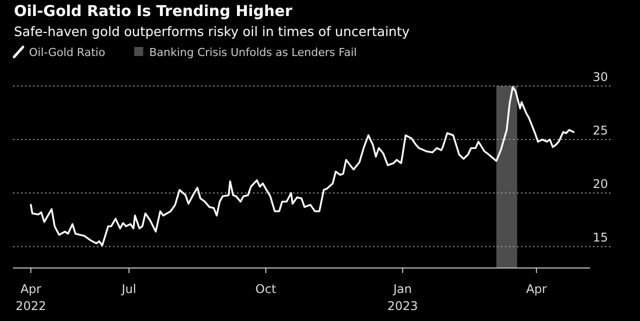 The image size is (640, 321). I want to click on legend-label: Oil-Gold Ratio, so click(67, 52).